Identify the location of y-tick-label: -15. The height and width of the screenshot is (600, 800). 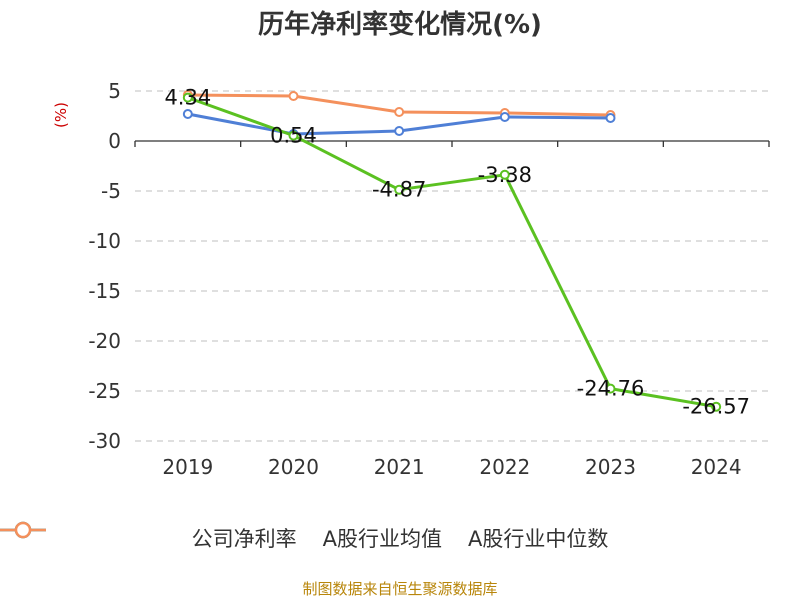
(104, 291).